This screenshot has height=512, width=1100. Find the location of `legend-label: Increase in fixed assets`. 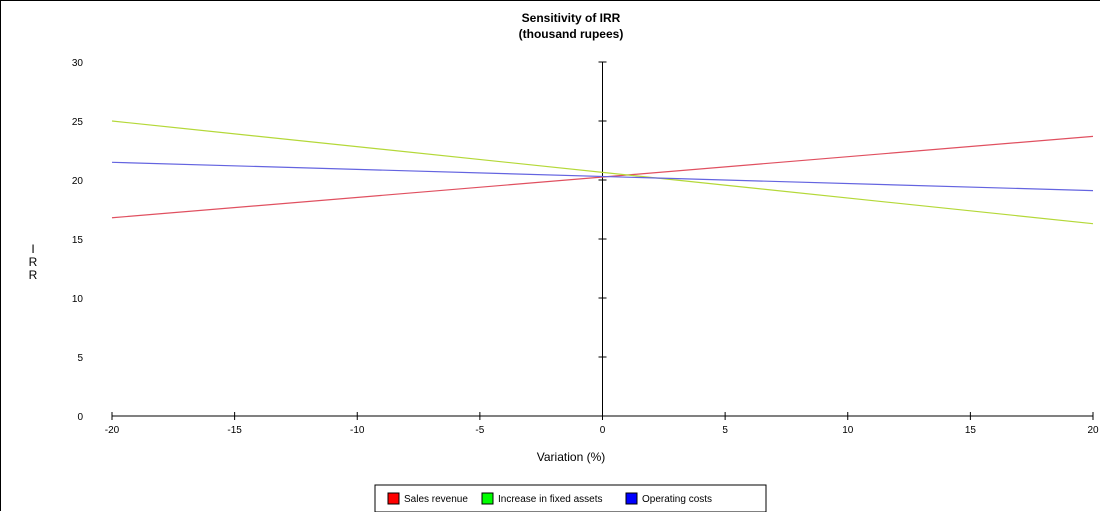

legend-label: Increase in fixed assets is located at coordinates (550, 499).